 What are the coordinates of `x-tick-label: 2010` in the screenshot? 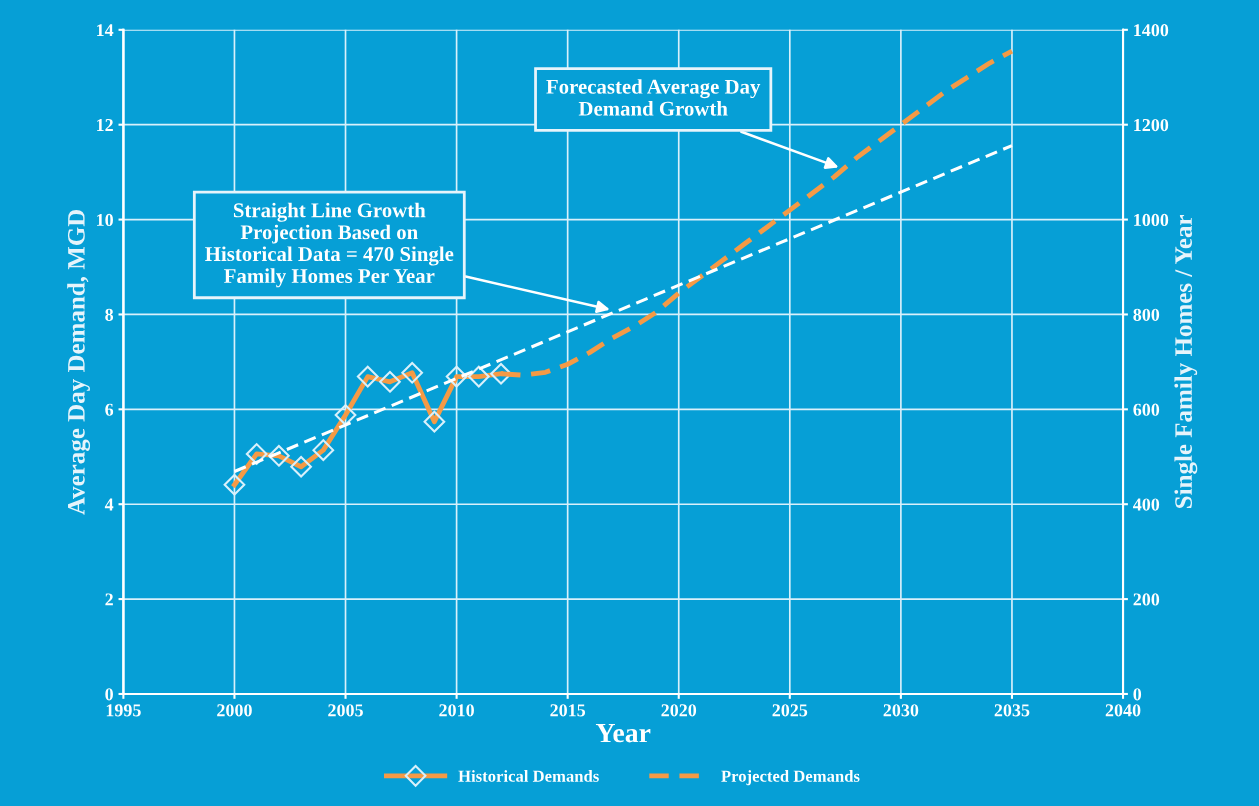 It's located at (456, 710).